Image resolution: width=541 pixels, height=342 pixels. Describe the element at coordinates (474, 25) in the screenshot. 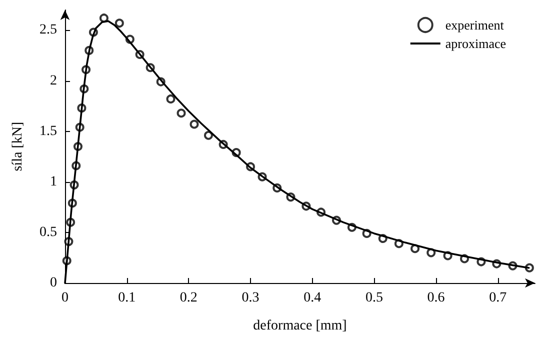

I see `legend-label: experiment` at that location.